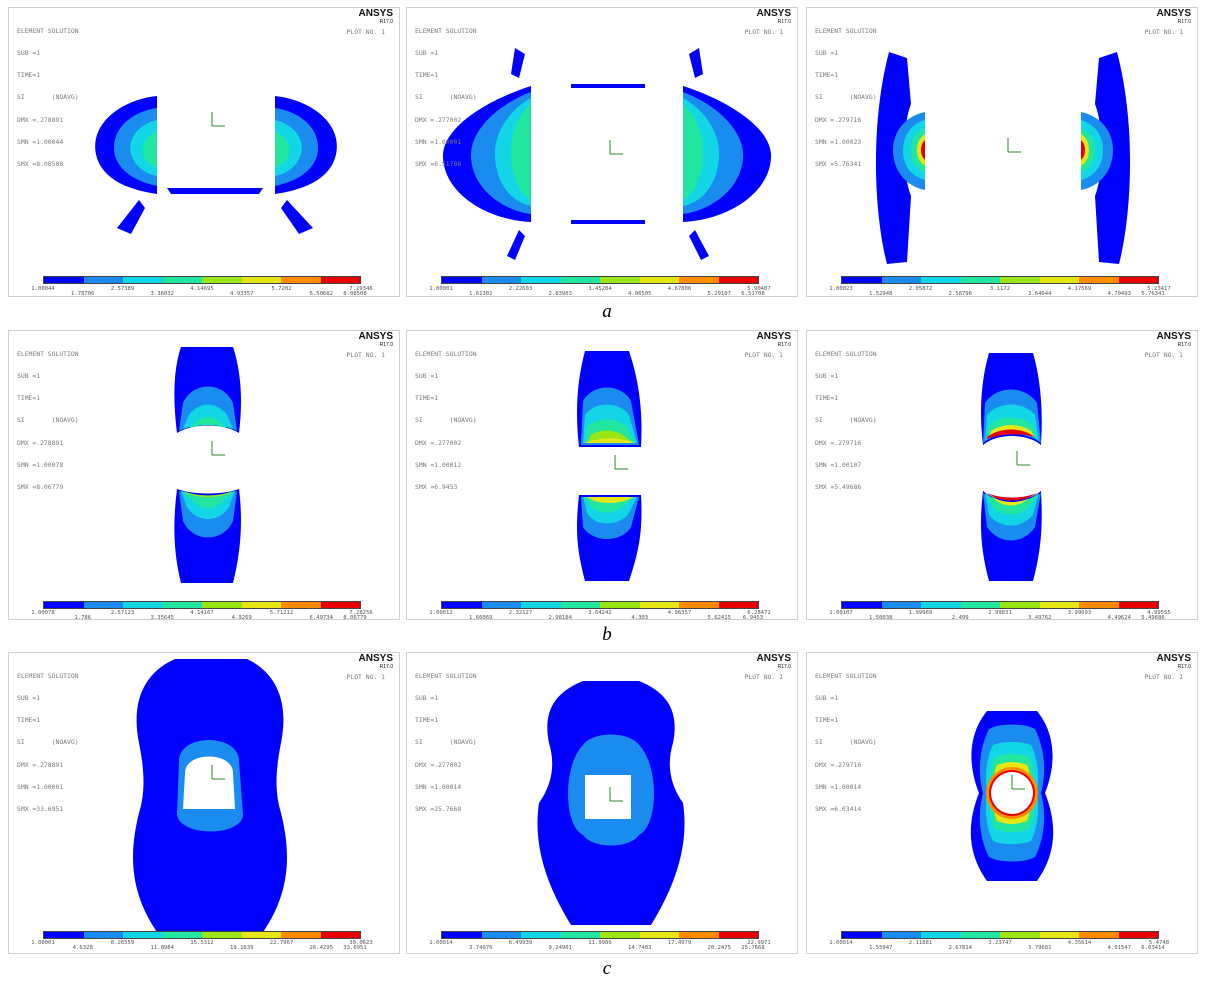 This screenshot has height=984, width=1205. I want to click on legend-tick-label: 6.51708, so click(753, 294).